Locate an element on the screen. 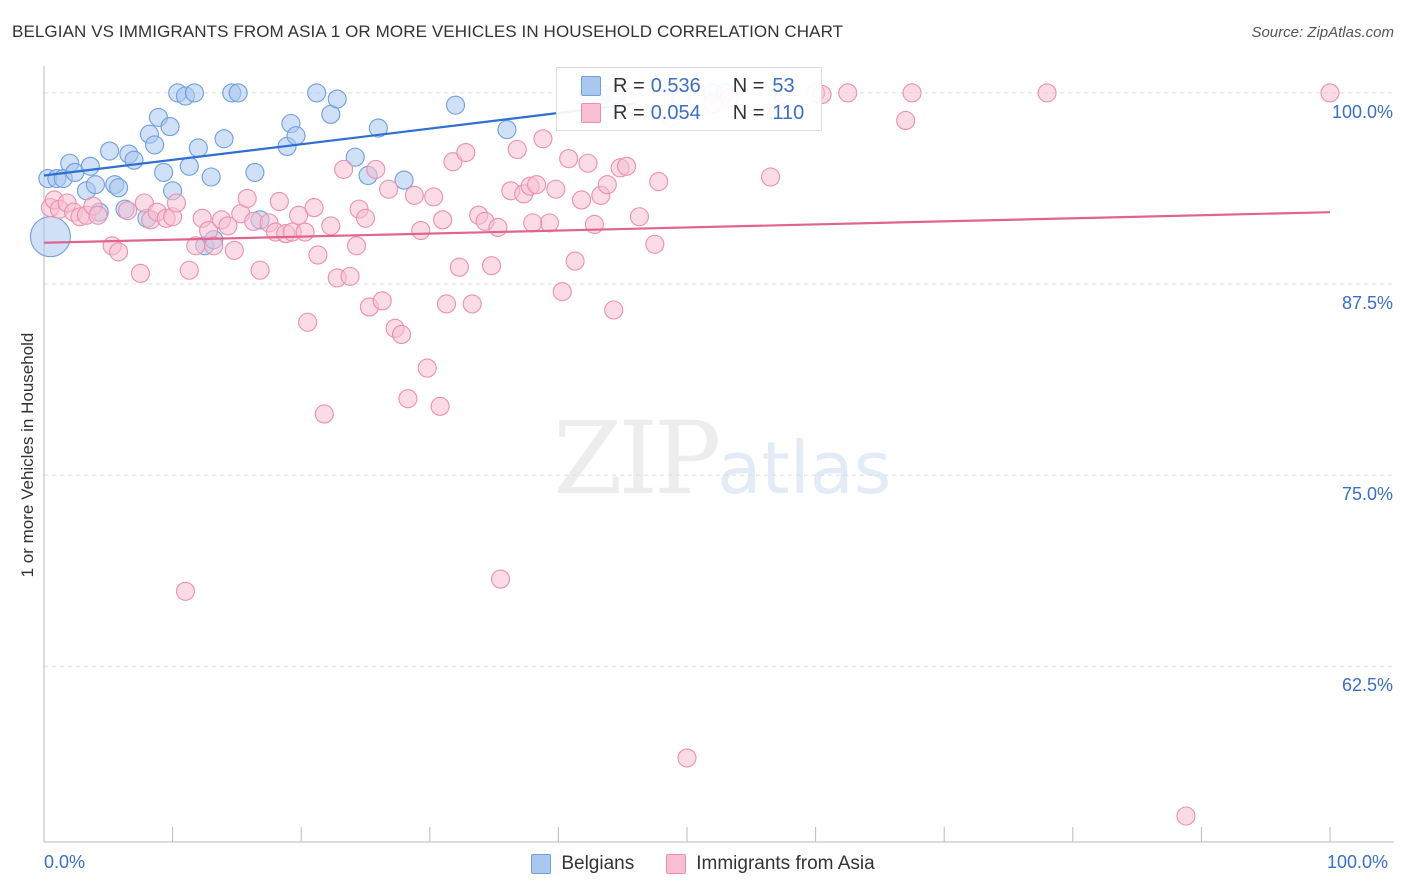 The height and width of the screenshot is (892, 1406). legend-row-belgians: R = 0.536 N = 53 is located at coordinates (688, 86).